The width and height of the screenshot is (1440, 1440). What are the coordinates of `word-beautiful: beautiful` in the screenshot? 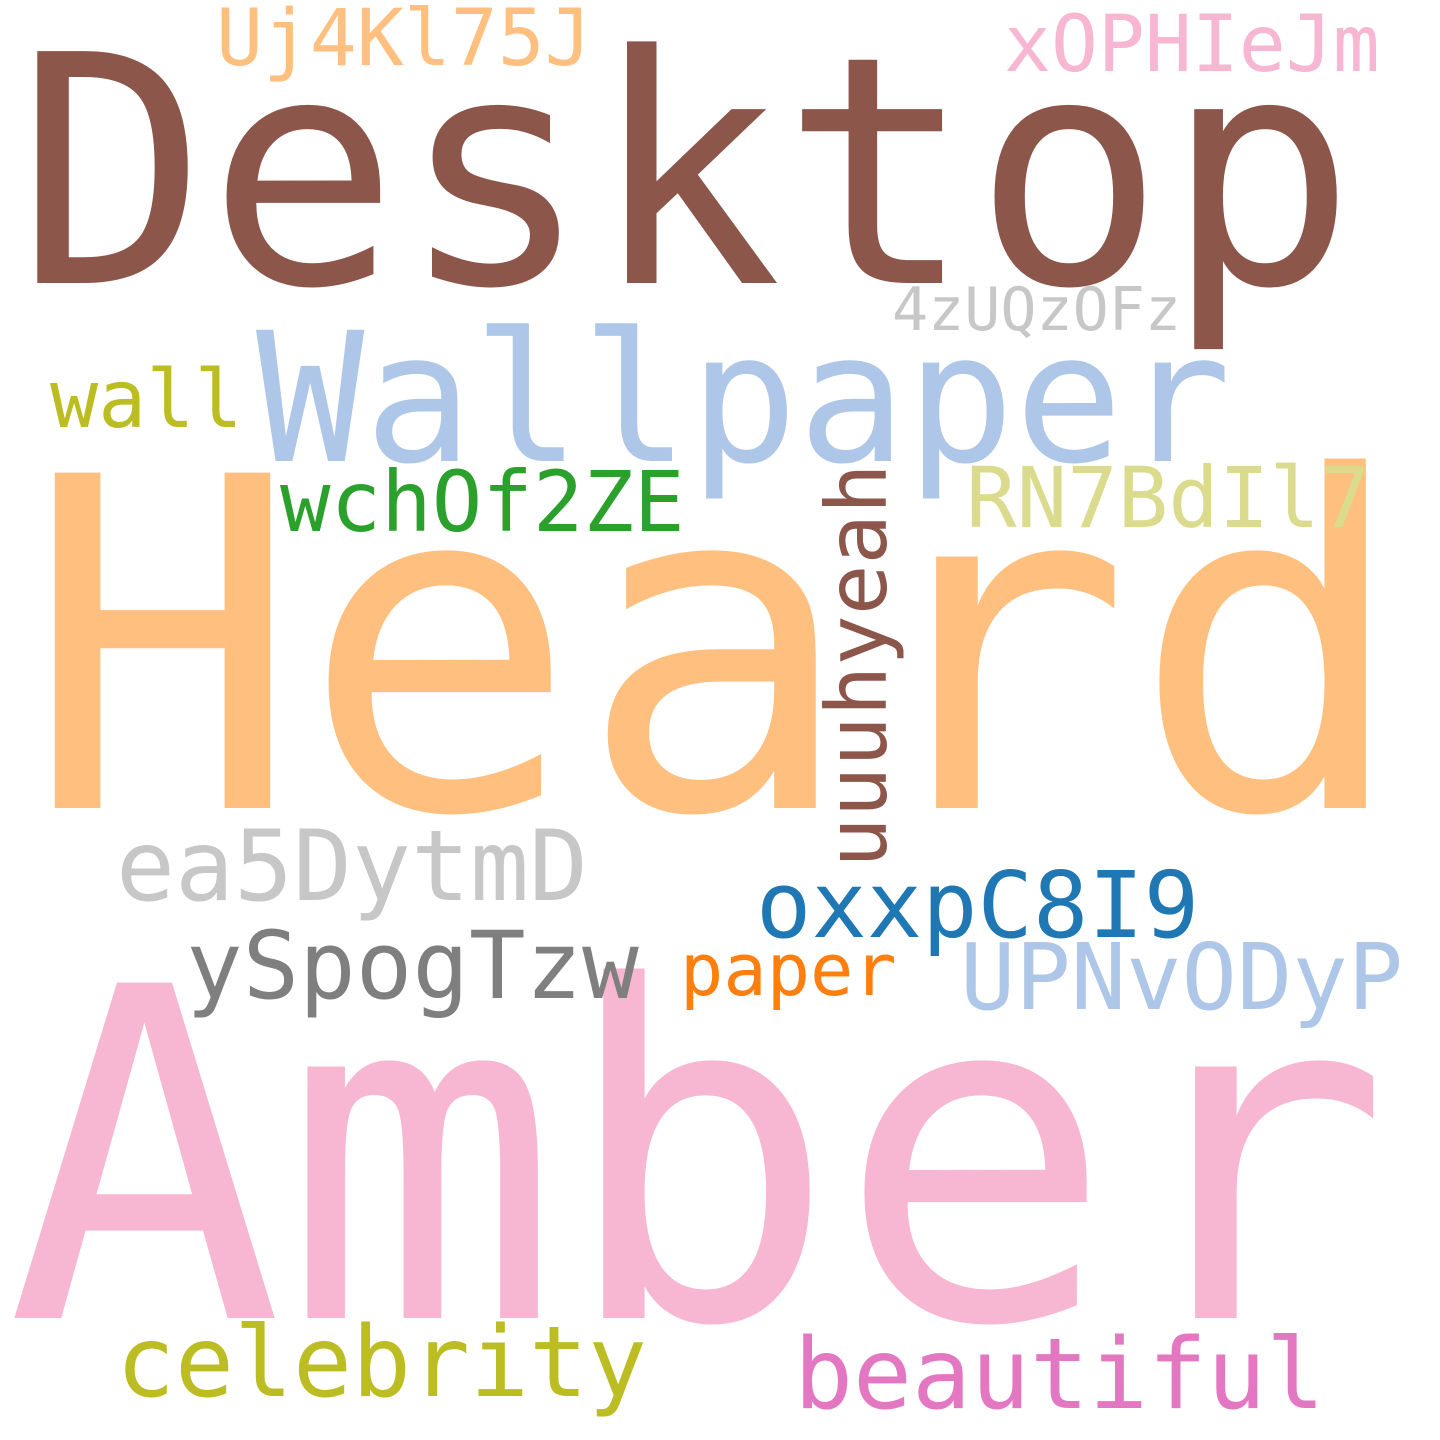 It's located at (1060, 1375).